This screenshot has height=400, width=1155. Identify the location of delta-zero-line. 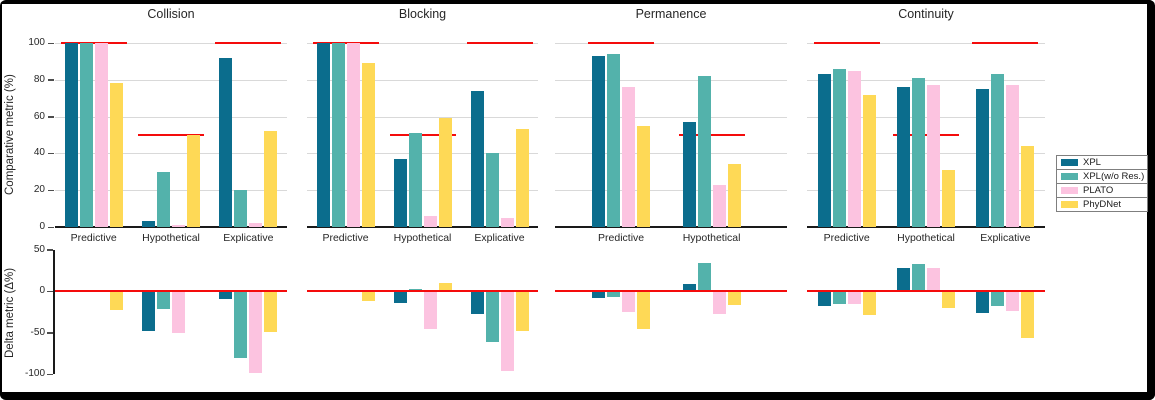
(171, 291).